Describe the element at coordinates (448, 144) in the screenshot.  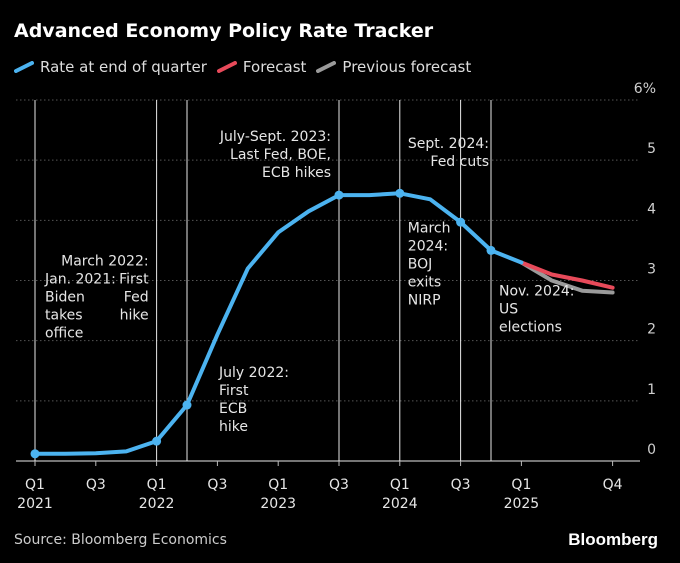
I see `annotation-line: Sept. 2024:` at that location.